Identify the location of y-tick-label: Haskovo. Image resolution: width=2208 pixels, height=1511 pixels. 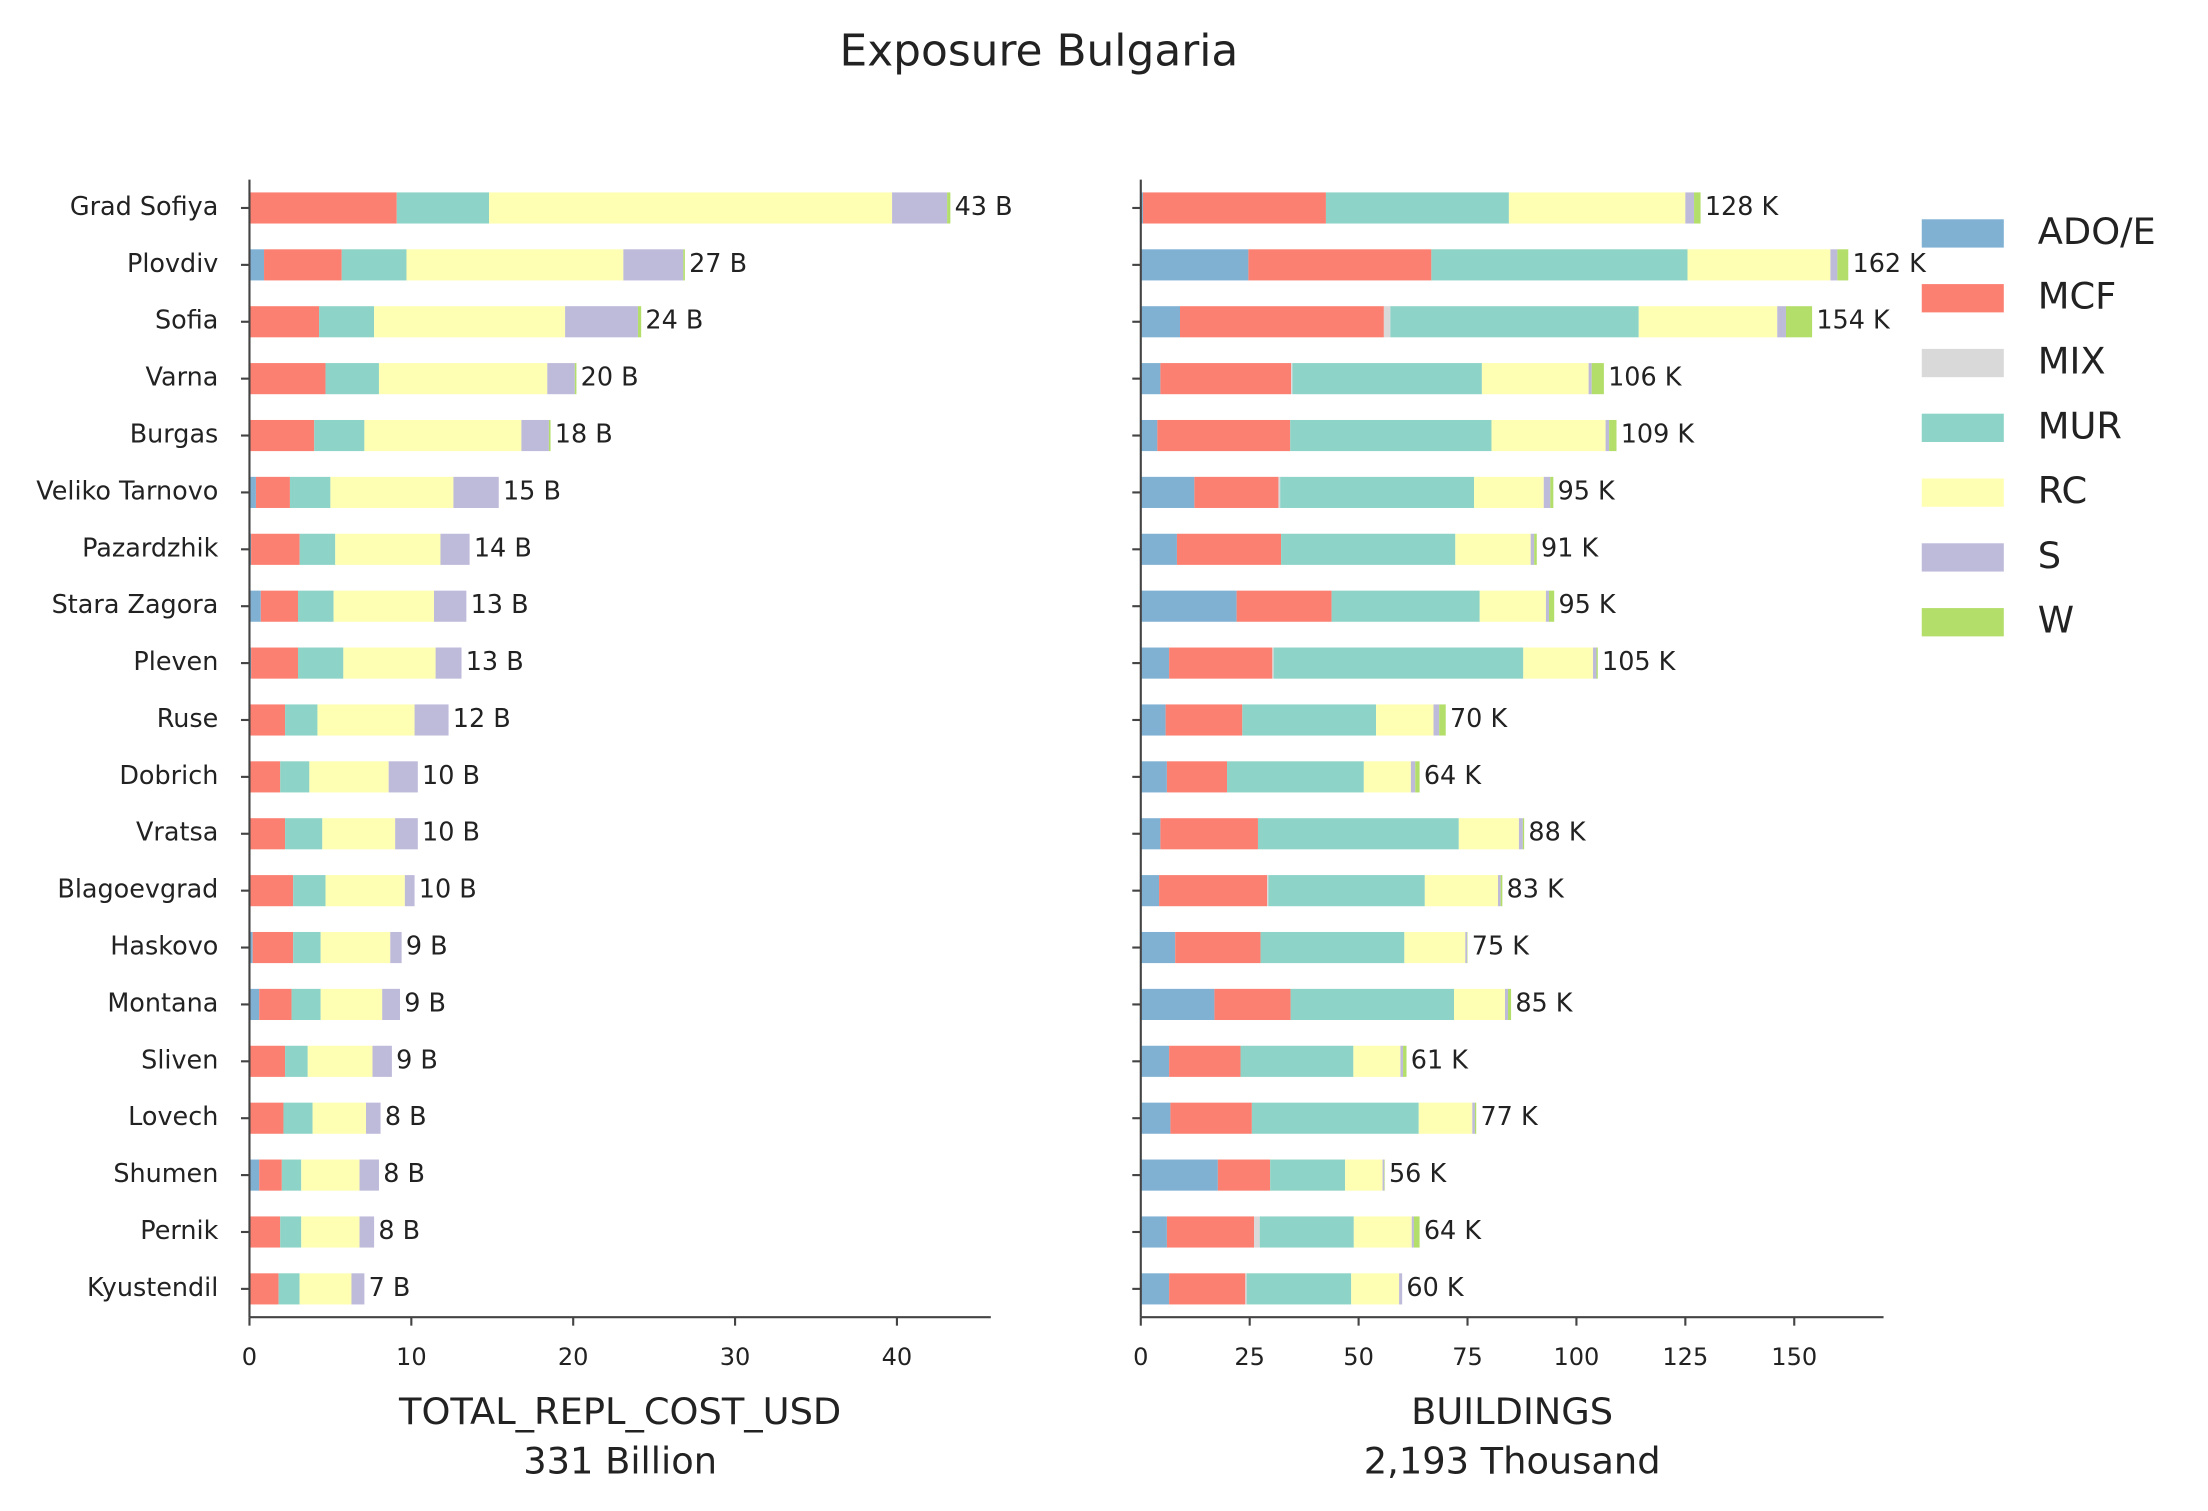
(164, 947).